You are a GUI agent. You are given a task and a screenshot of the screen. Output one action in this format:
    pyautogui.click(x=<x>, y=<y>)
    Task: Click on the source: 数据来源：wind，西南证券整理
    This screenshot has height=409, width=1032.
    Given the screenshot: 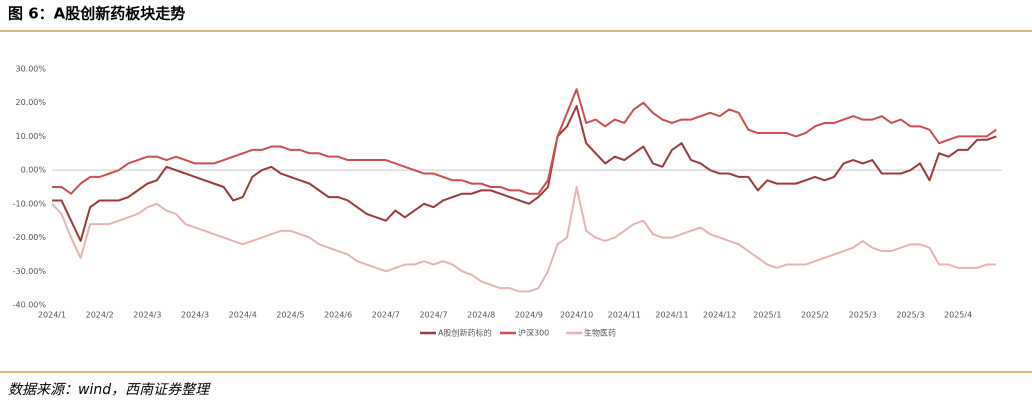 What is the action you would take?
    pyautogui.click(x=109, y=390)
    